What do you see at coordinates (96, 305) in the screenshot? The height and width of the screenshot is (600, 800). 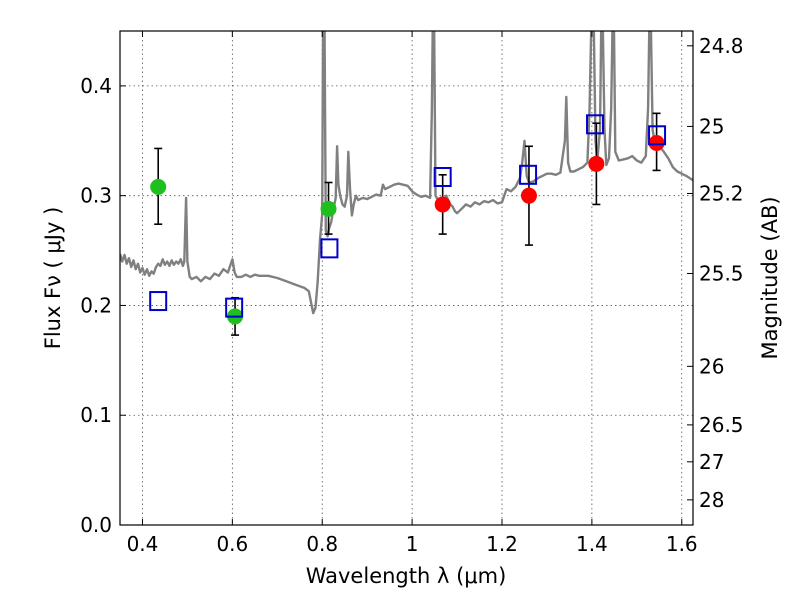 I see `y-tick-label: 0.2` at bounding box center [96, 305].